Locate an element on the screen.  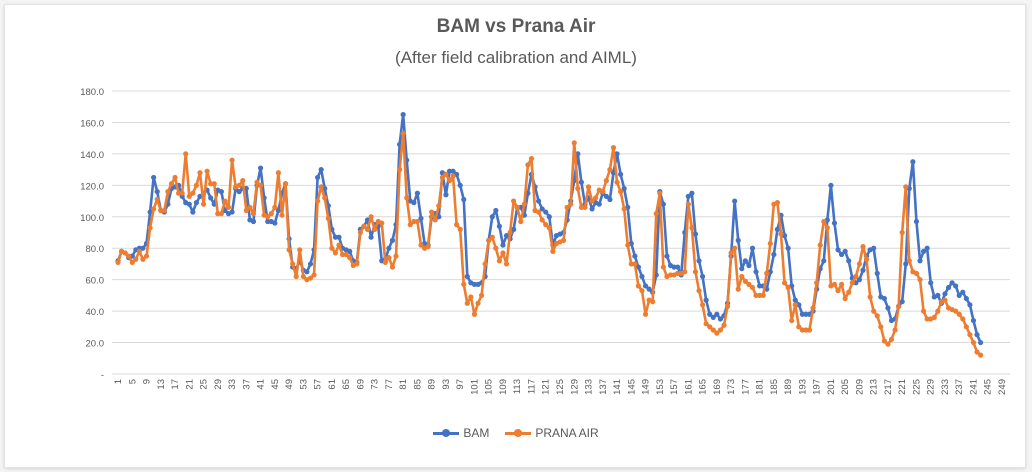
y-tick-label: 120.0 is located at coordinates (92, 186).